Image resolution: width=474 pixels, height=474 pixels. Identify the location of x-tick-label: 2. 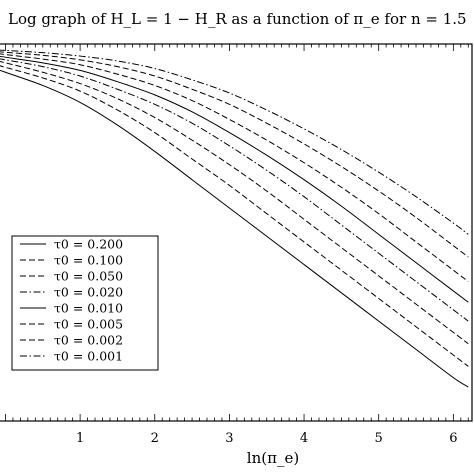
(155, 438).